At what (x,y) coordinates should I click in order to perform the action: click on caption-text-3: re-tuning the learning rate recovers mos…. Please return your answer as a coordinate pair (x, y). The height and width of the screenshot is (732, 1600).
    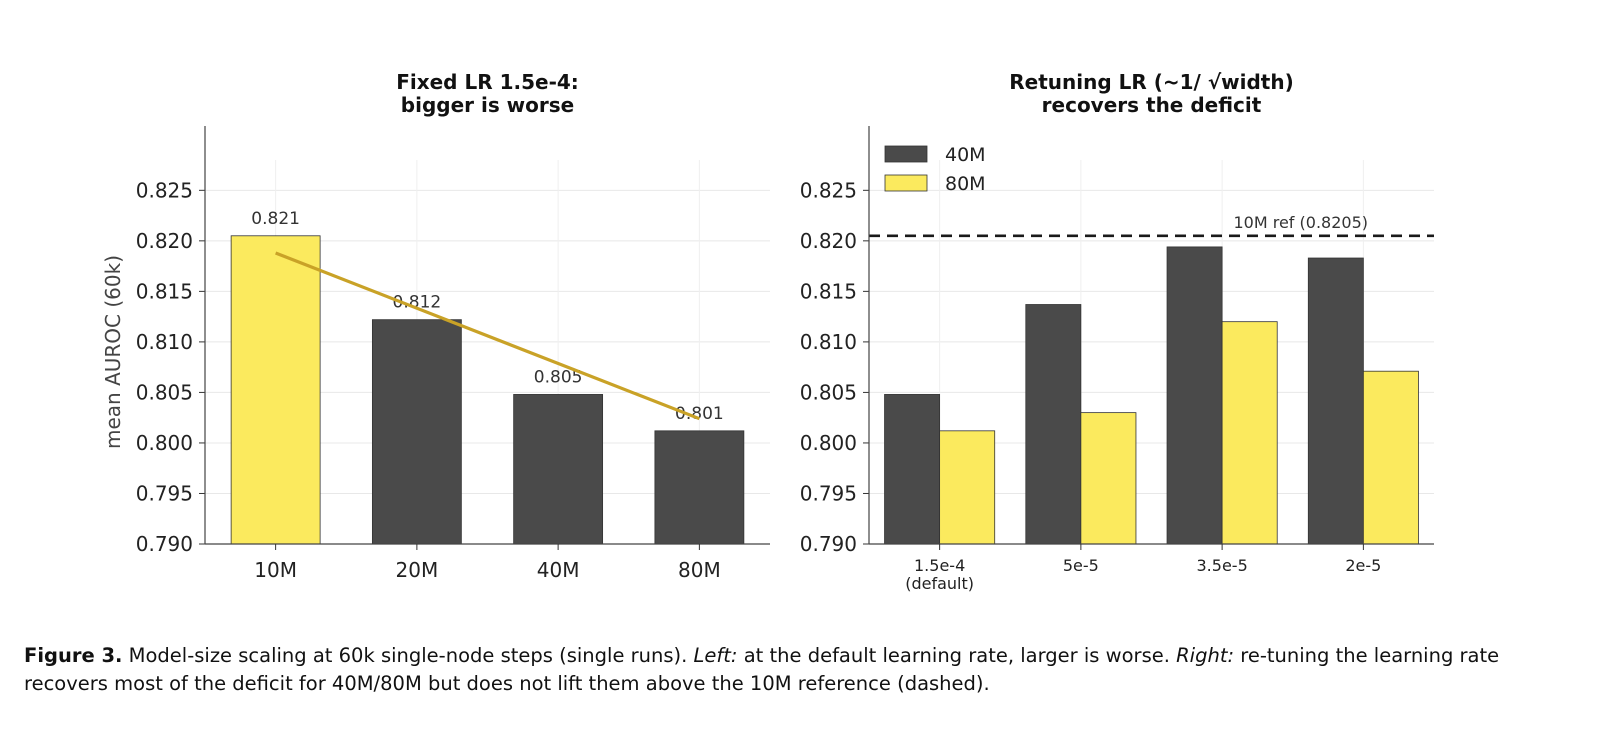
    Looking at the image, I should click on (762, 669).